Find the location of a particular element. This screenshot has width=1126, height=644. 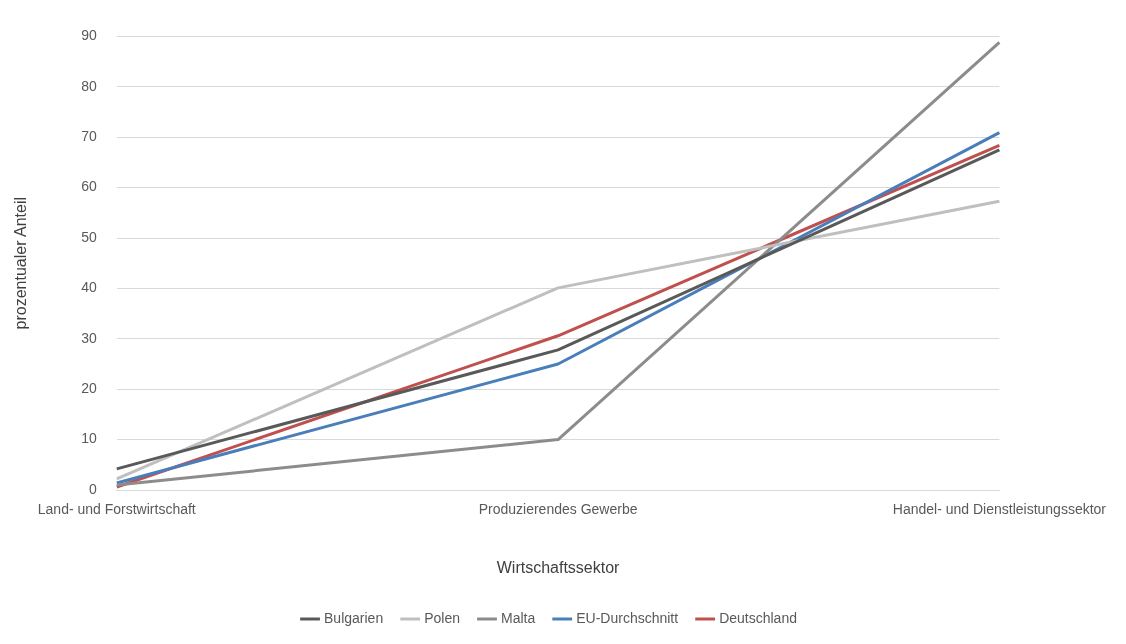

legend-label: EU-Durchschnitt is located at coordinates (627, 617).